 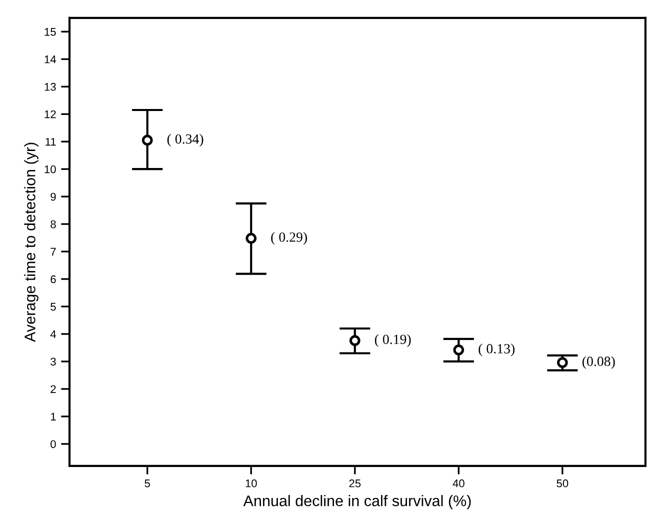 What do you see at coordinates (562, 483) in the screenshot?
I see `x-tick-label: 50` at bounding box center [562, 483].